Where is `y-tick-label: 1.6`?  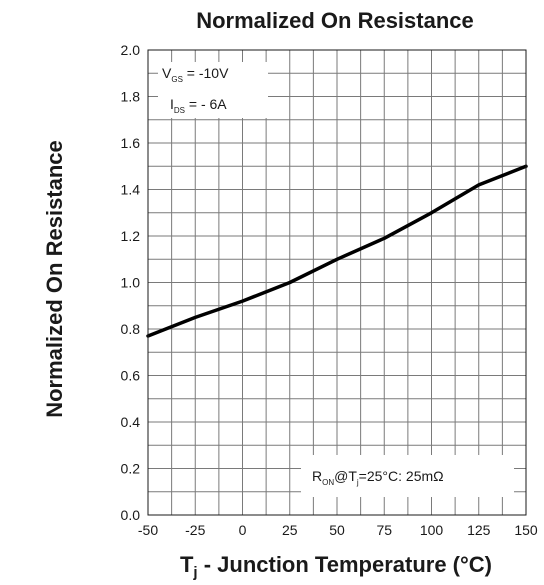 y-tick-label: 1.6 is located at coordinates (131, 143).